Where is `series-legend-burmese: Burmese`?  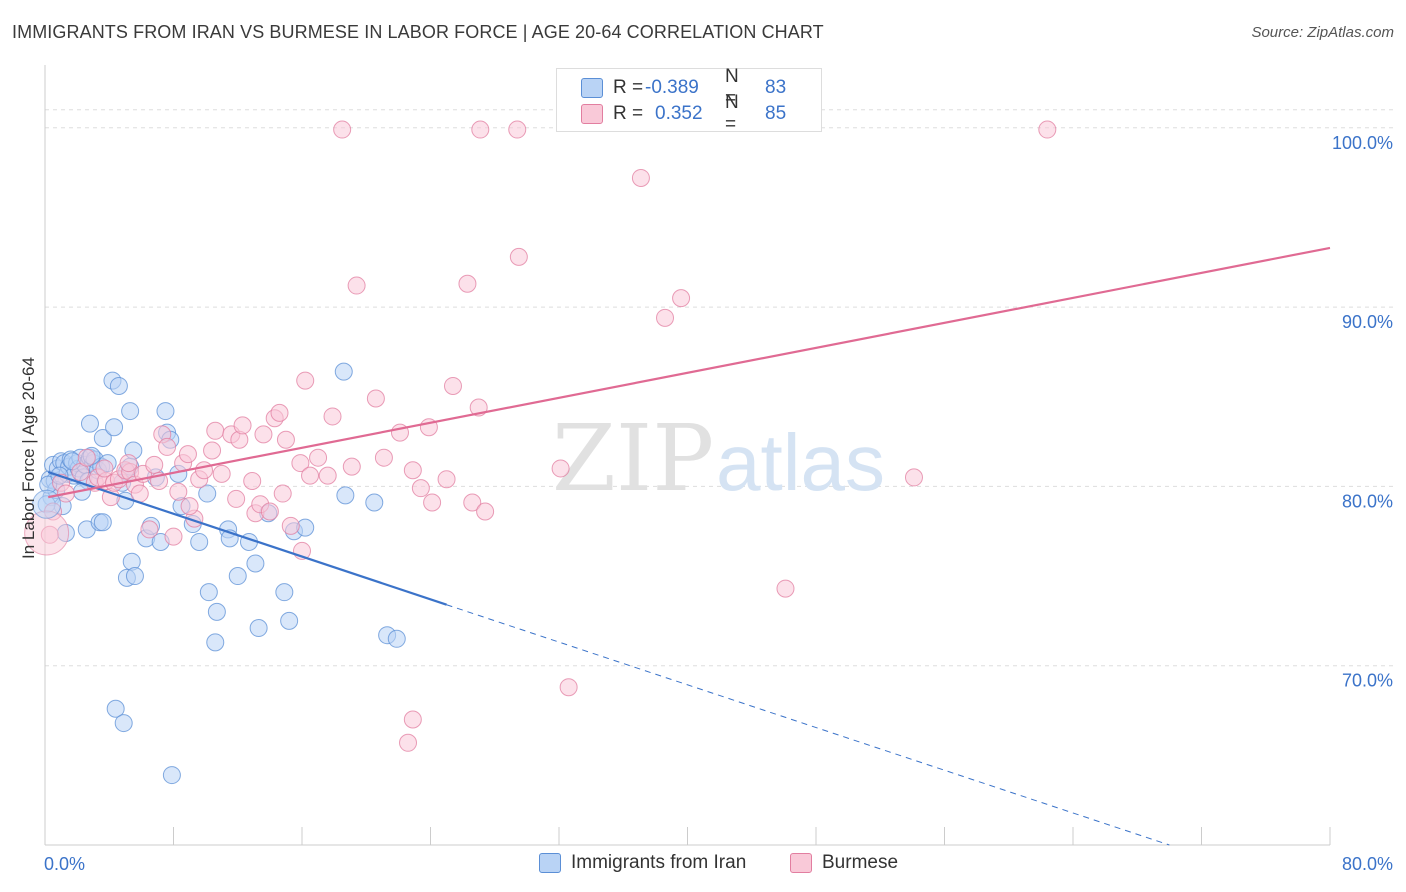 series-legend-burmese: Burmese is located at coordinates (844, 863).